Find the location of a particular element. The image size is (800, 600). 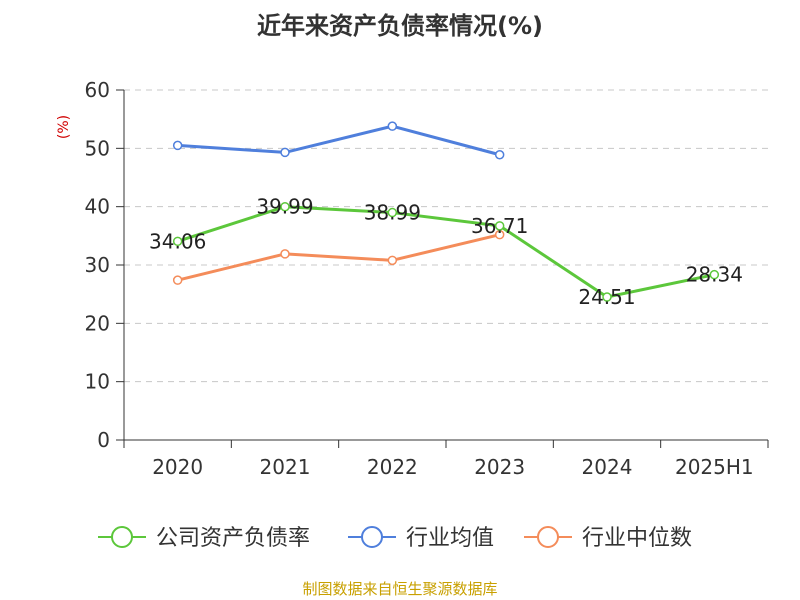

legend-label: 公司资产负债率 is located at coordinates (233, 538).